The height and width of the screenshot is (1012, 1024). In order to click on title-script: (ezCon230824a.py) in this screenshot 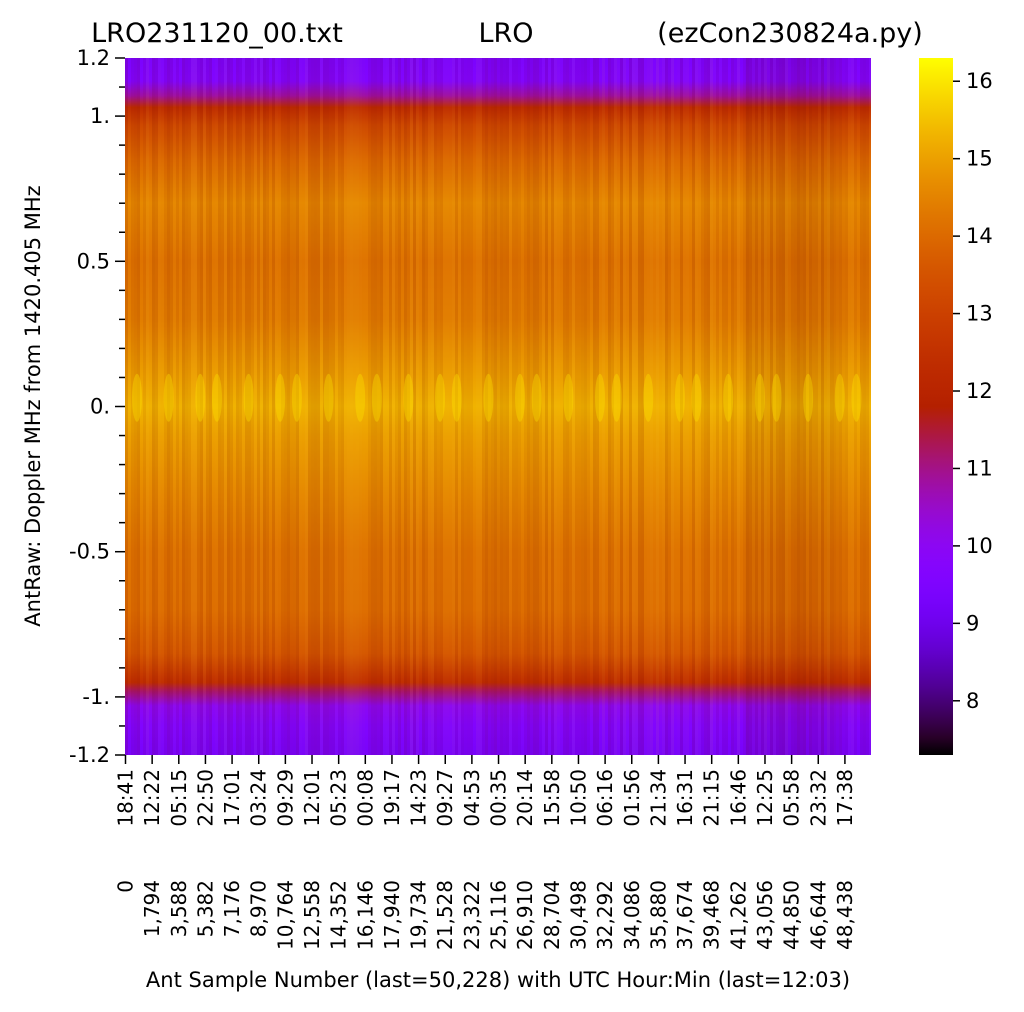, I will do `click(790, 33)`.